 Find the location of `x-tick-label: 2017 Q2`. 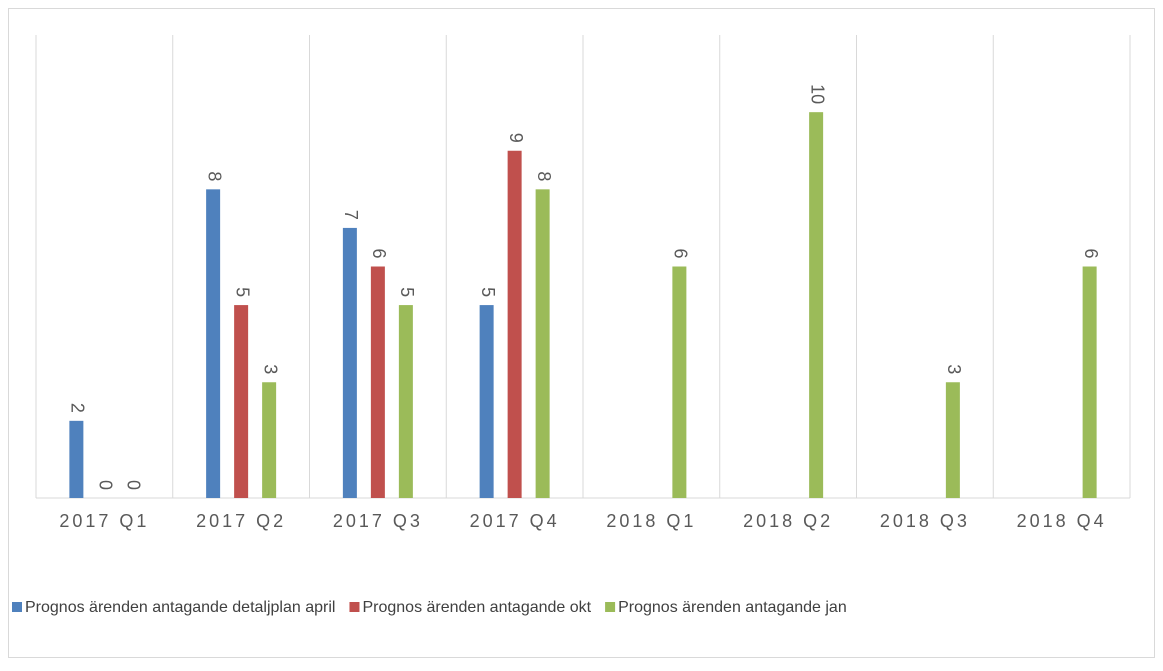

x-tick-label: 2017 Q2 is located at coordinates (241, 521).